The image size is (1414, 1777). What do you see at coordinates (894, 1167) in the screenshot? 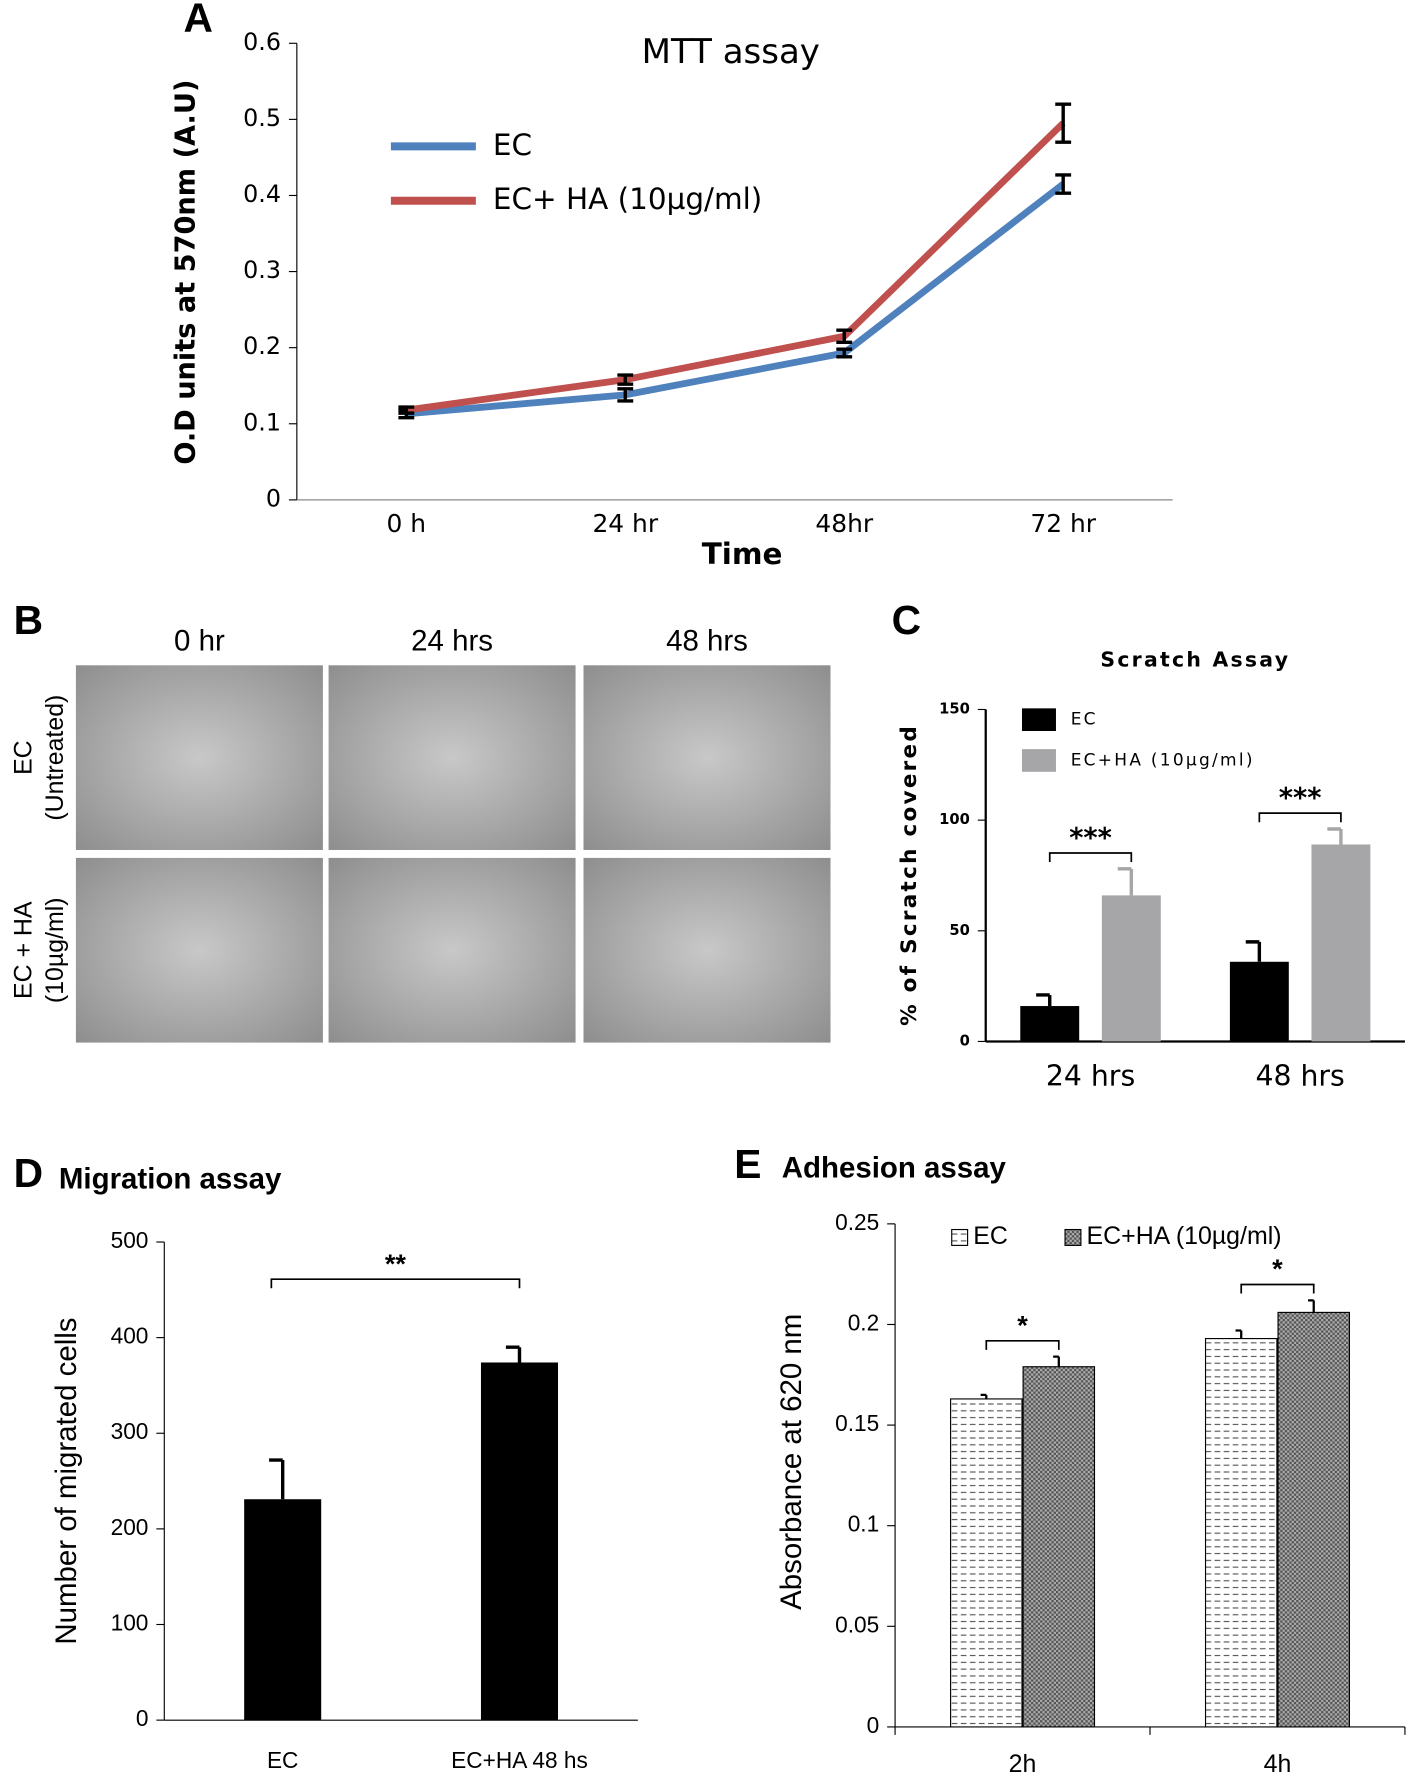
I see `chart-title: Adhesion assay` at bounding box center [894, 1167].